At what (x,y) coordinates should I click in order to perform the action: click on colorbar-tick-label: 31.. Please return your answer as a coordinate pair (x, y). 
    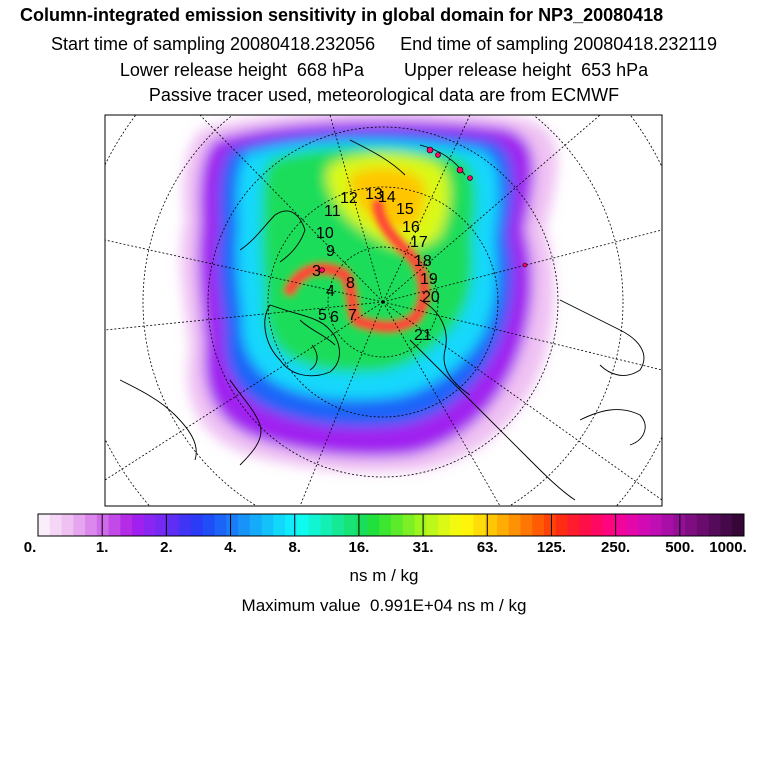
    Looking at the image, I should click on (423, 547).